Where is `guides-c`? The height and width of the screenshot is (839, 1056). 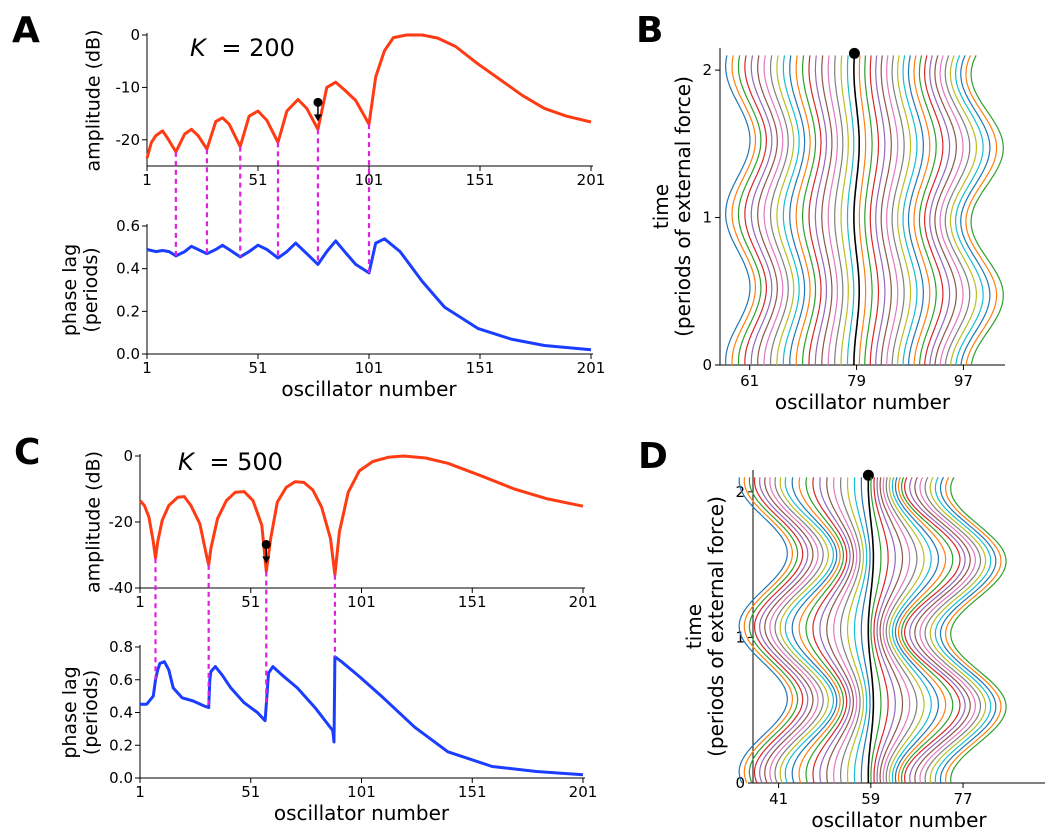
guides-c is located at coordinates (245, 633).